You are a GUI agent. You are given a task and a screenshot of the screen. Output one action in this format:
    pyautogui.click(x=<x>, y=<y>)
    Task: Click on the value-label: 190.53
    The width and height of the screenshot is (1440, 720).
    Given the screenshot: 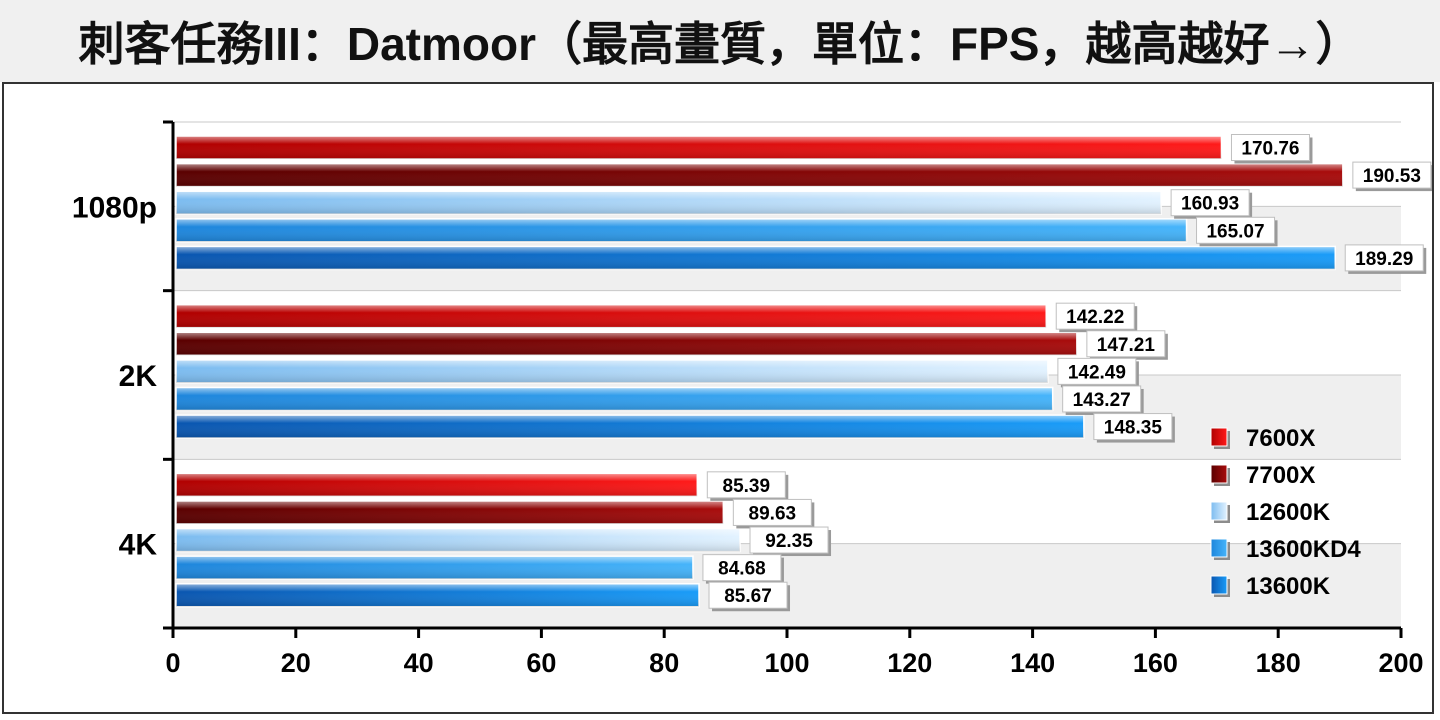 What is the action you would take?
    pyautogui.click(x=1392, y=176)
    